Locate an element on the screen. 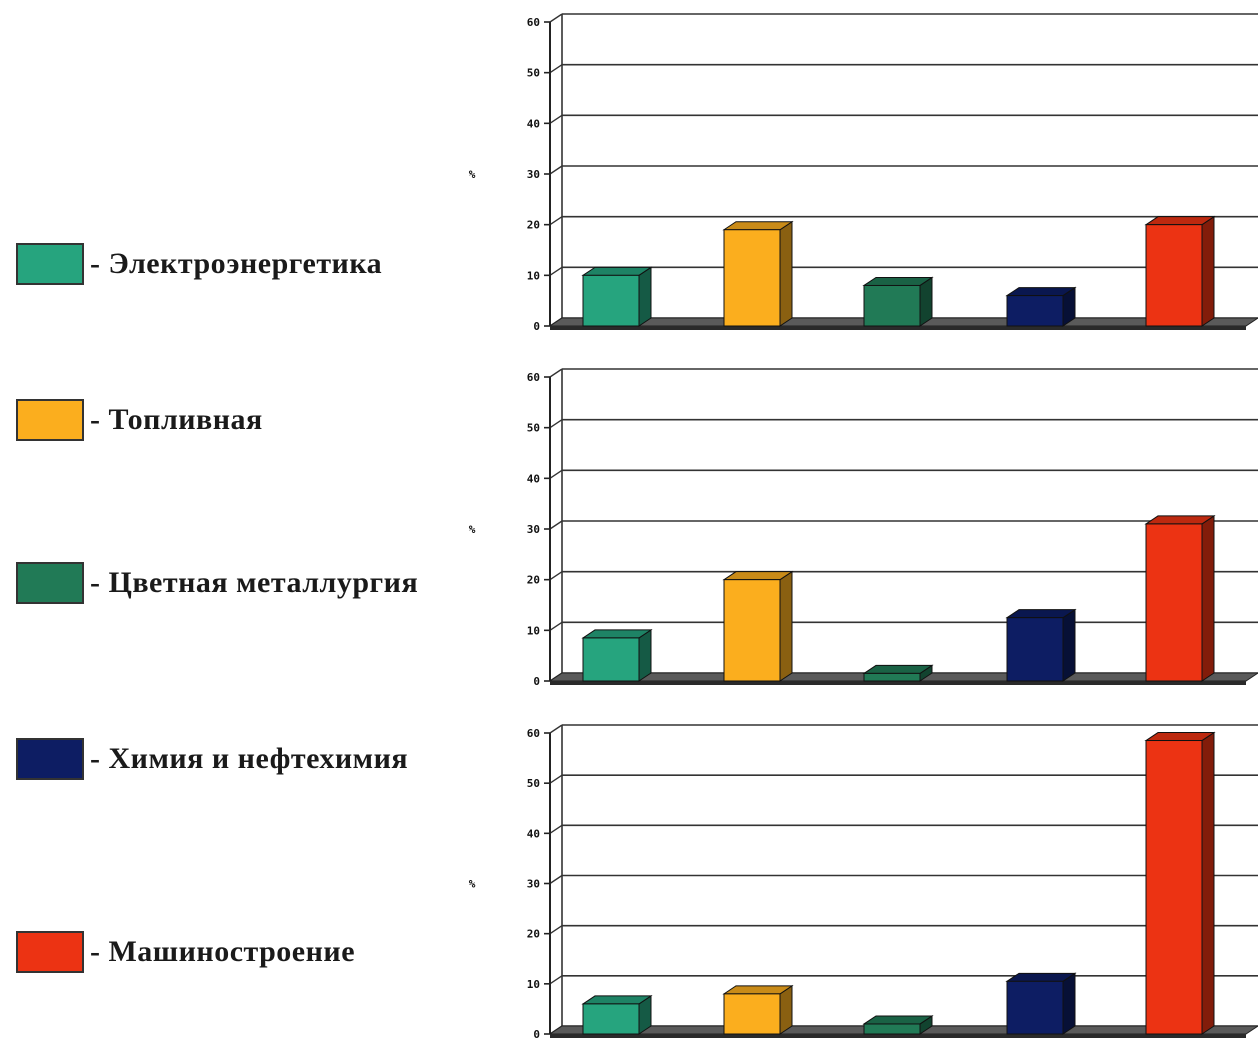 This screenshot has height=1045, width=1258. chart-1-bar-5-side is located at coordinates (1208, 271).